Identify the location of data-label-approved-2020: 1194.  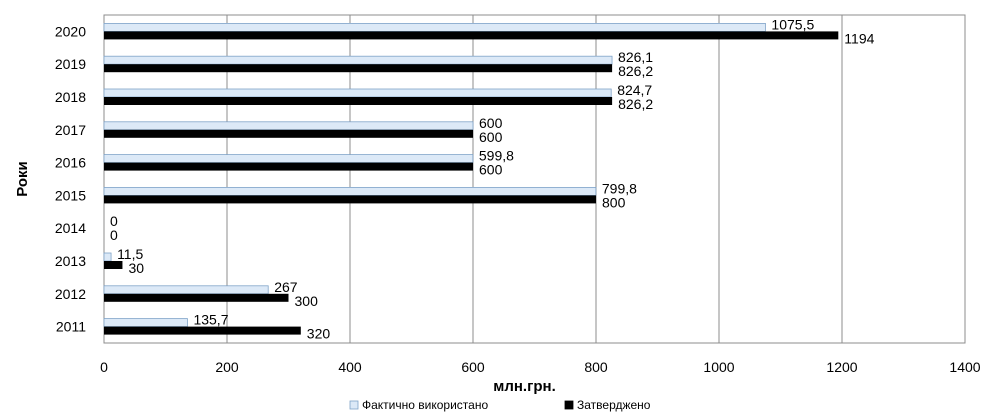
(859, 38).